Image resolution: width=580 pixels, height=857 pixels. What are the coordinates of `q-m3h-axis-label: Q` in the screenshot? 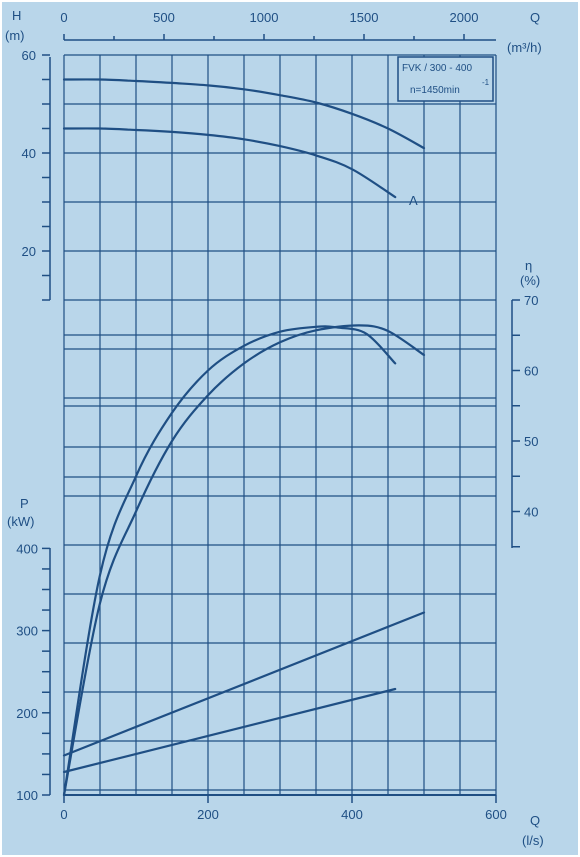 It's located at (535, 17).